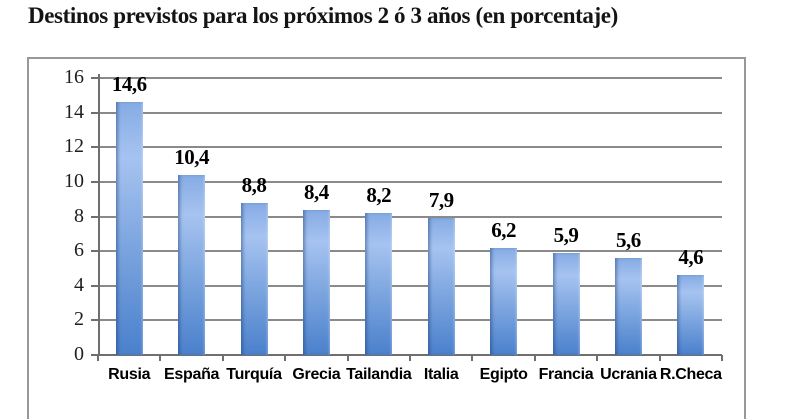 The width and height of the screenshot is (800, 419). What do you see at coordinates (441, 200) in the screenshot?
I see `bar-value-label: 7,9` at bounding box center [441, 200].